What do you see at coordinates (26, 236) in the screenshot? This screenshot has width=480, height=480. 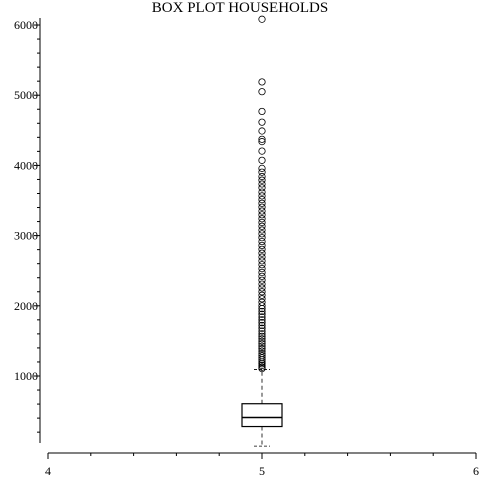 I see `y-tick-label: 3000` at bounding box center [26, 236].